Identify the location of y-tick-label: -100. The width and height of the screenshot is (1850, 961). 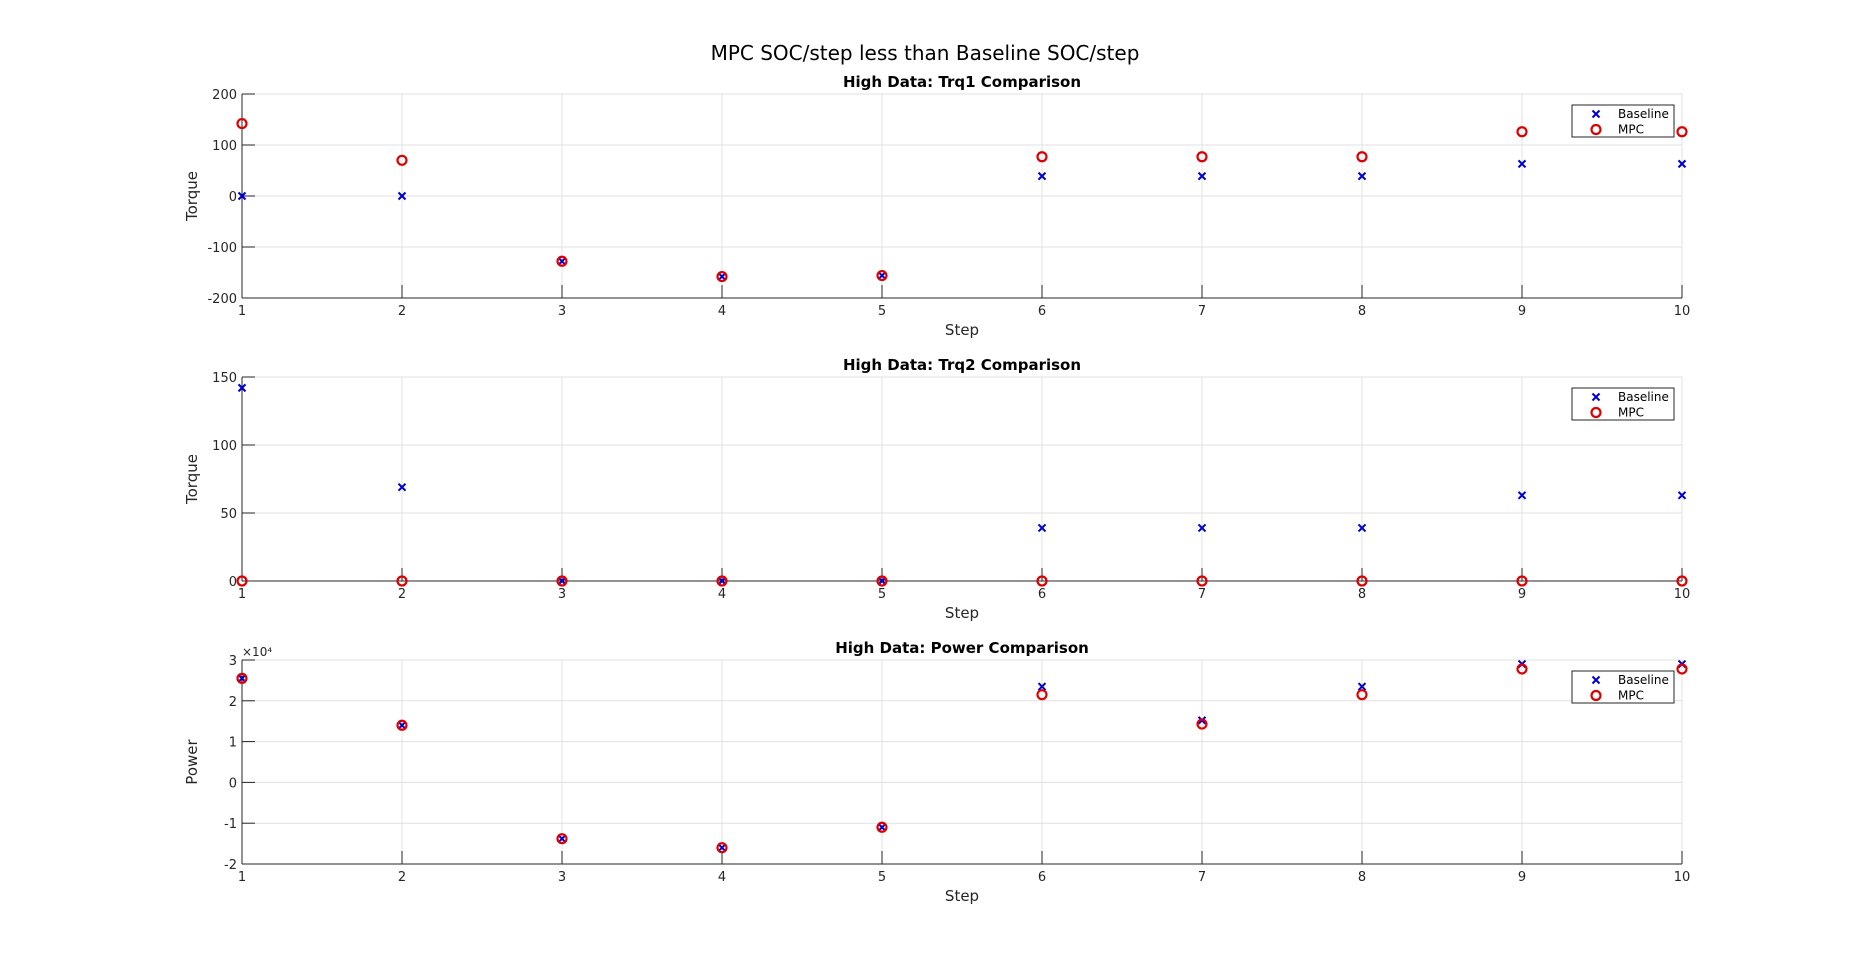
(222, 248).